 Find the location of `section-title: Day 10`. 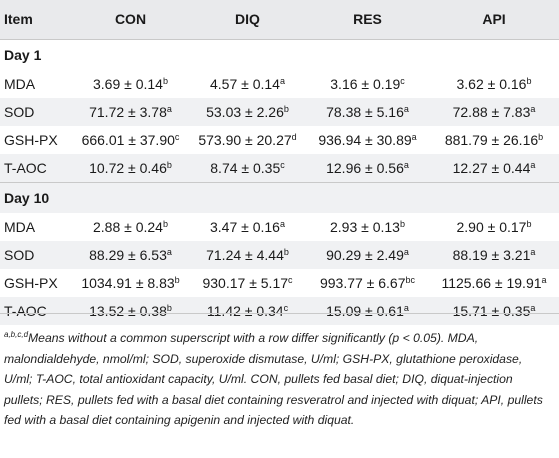

section-title: Day 10 is located at coordinates (27, 197).